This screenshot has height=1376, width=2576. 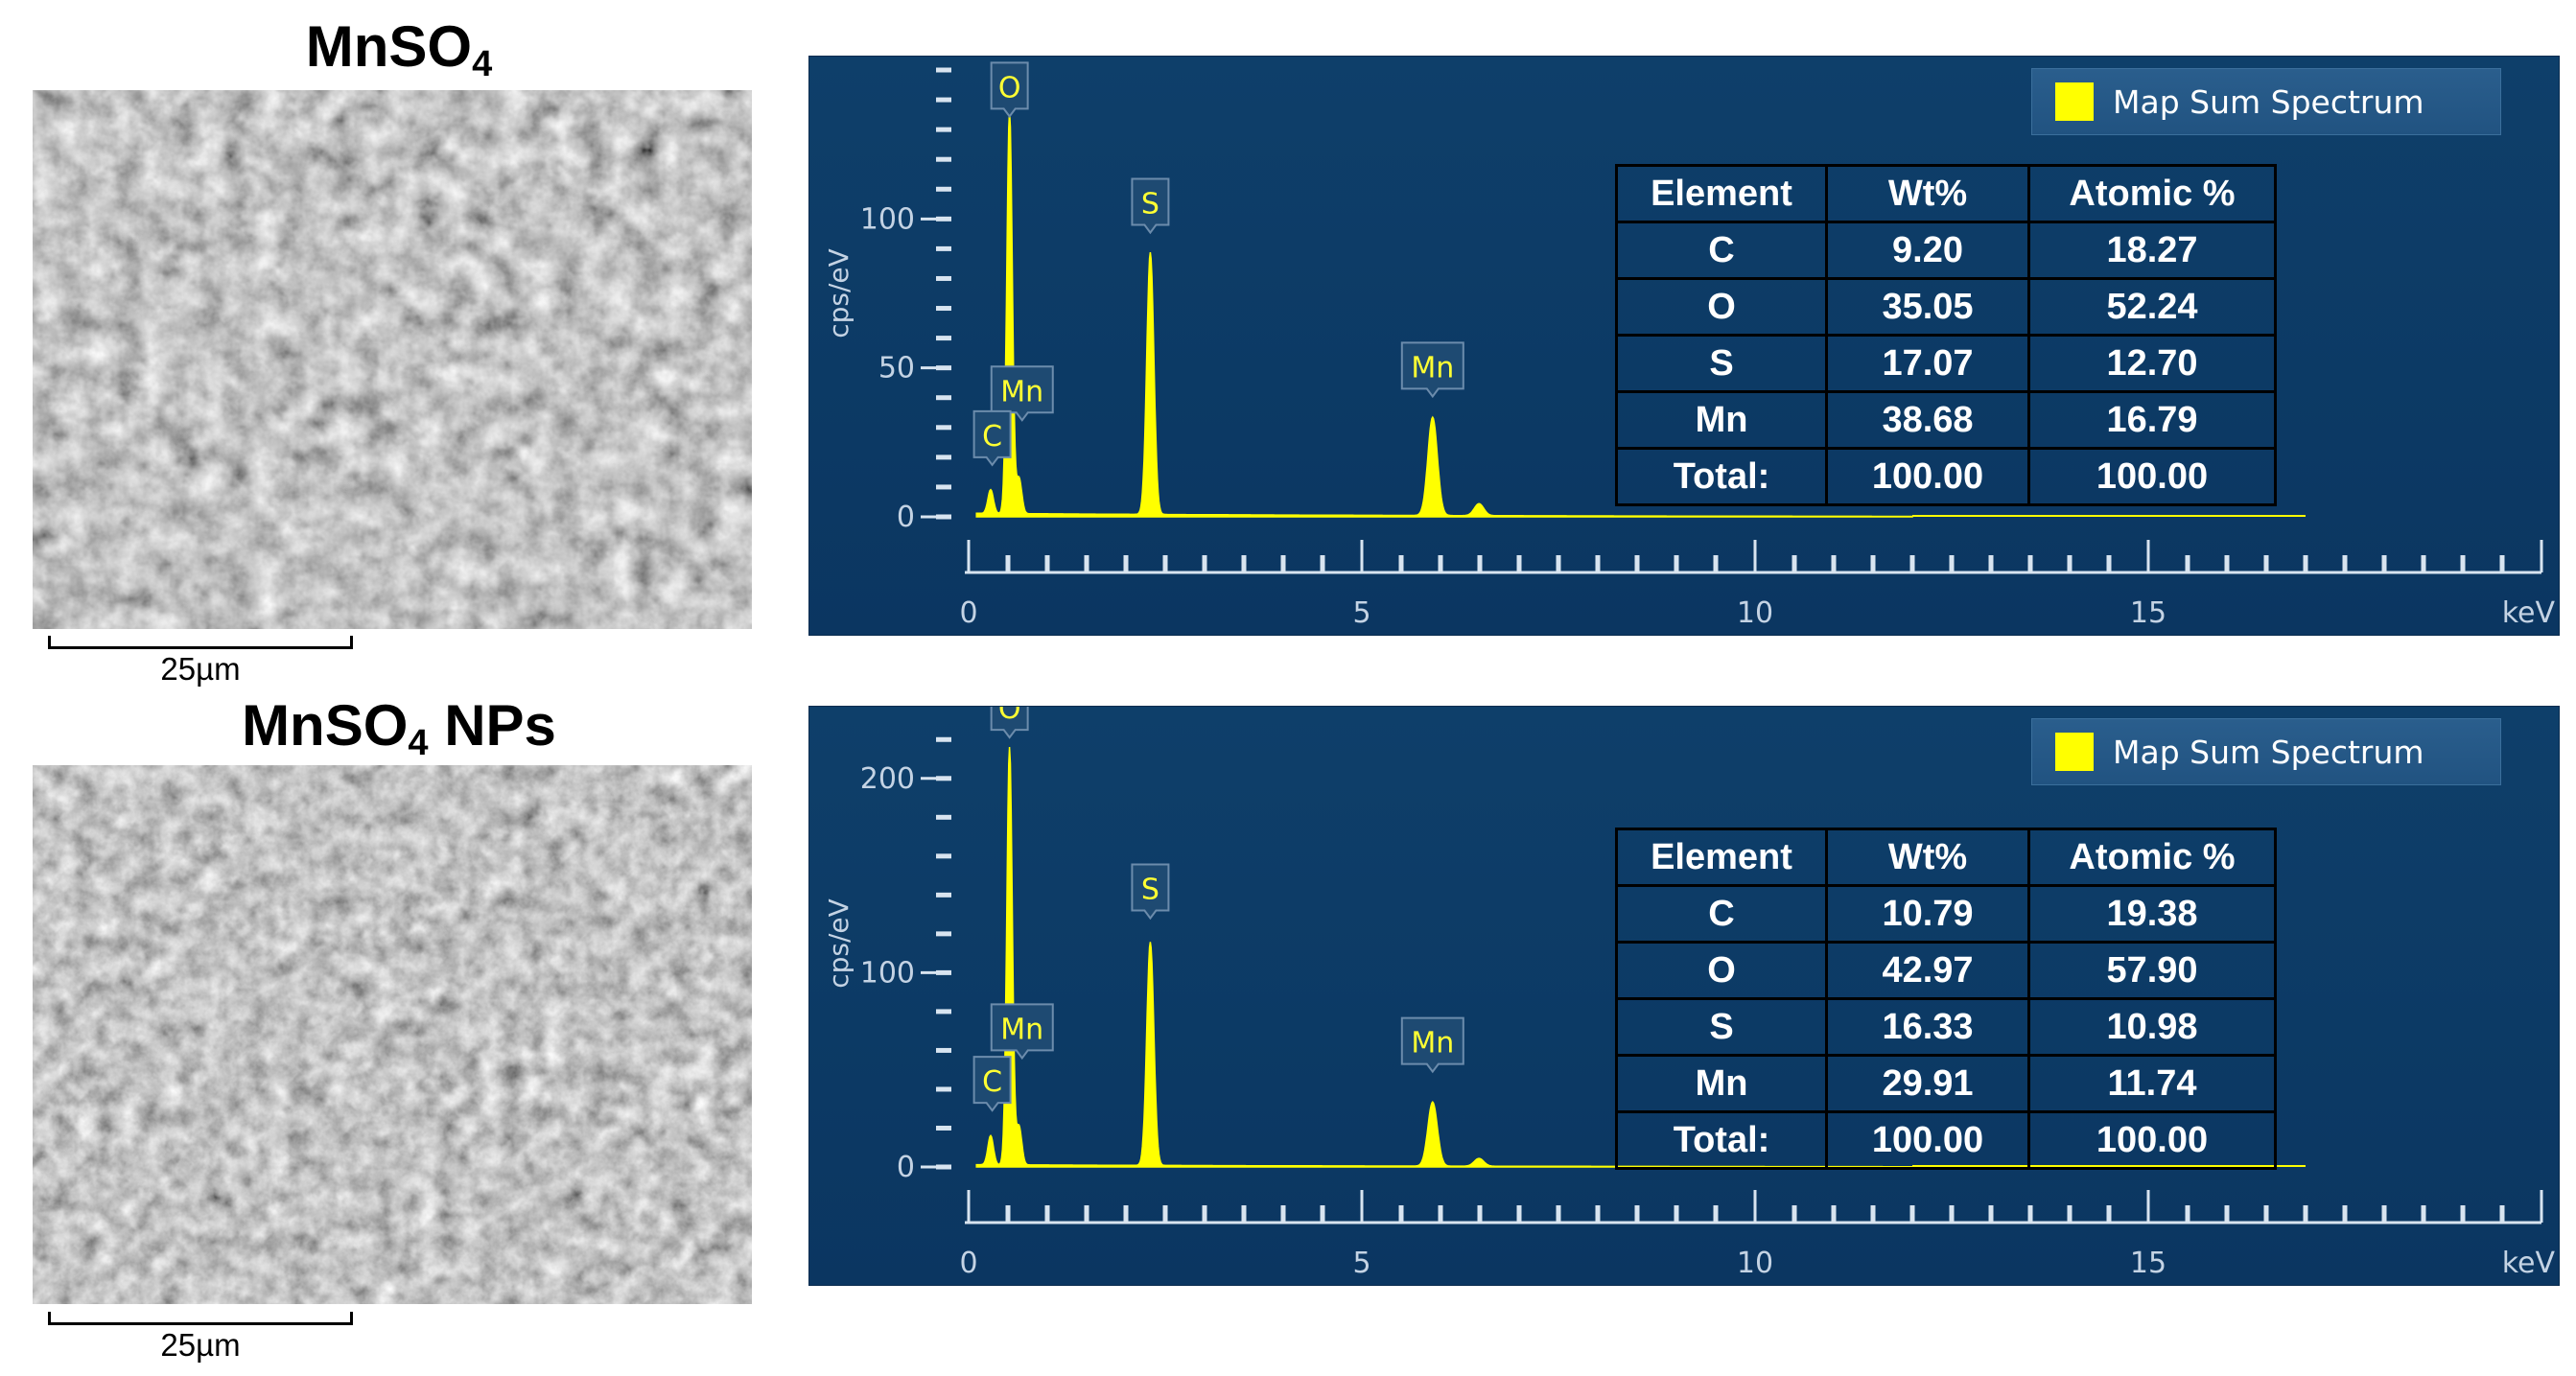 I want to click on table-cell: 18.27, so click(x=2152, y=251).